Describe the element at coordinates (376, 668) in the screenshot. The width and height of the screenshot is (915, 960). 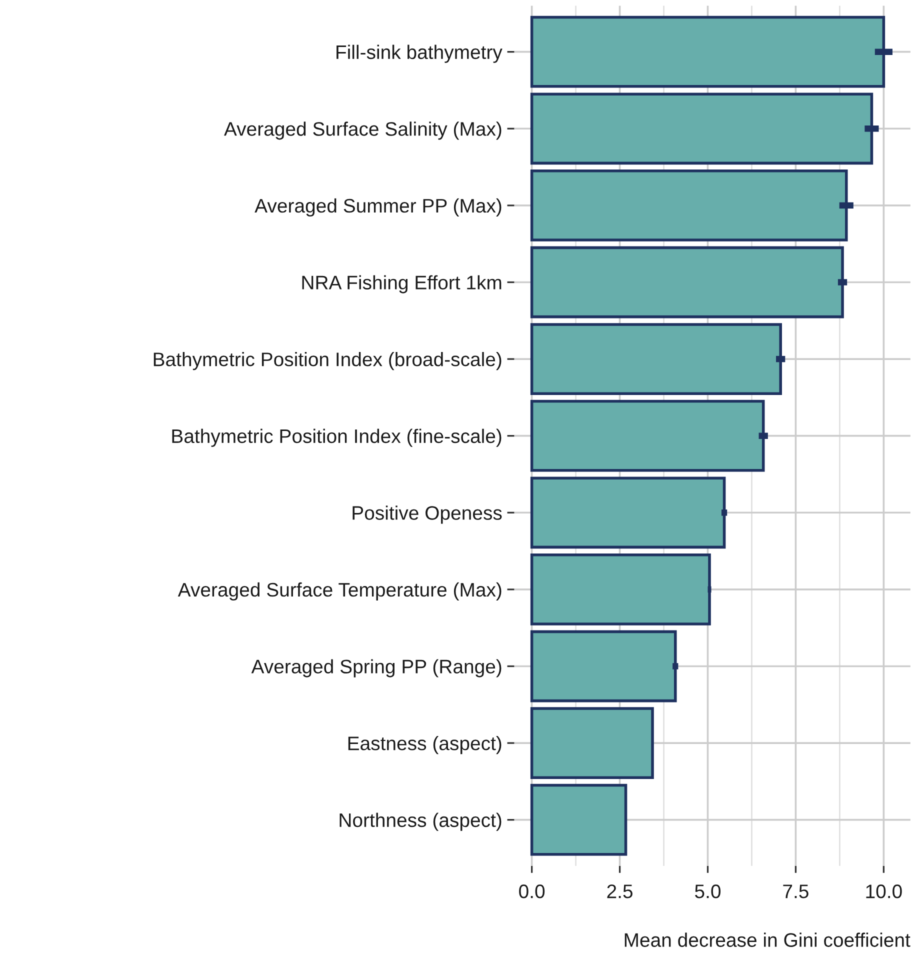
I see `y-tick-label: Averaged Spring PP (Range)` at that location.